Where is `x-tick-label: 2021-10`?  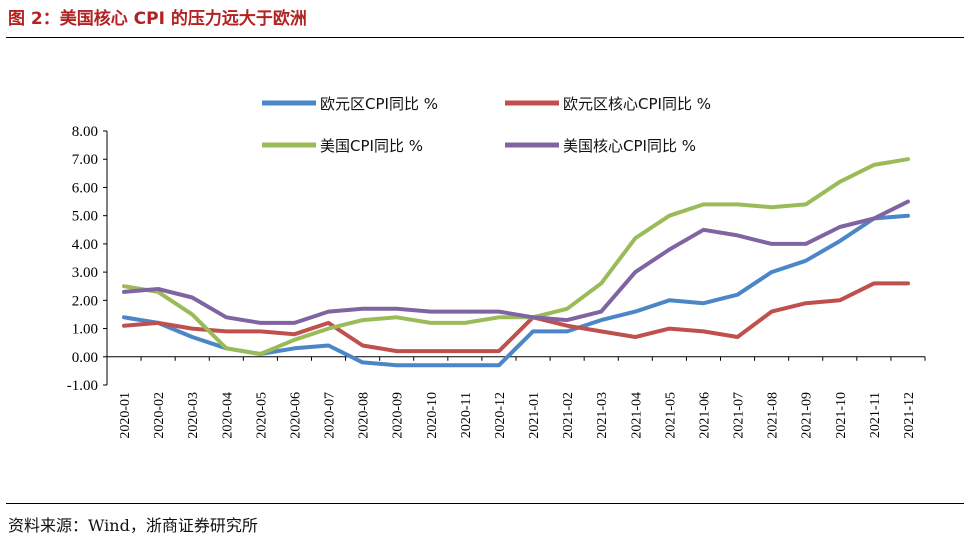 x-tick-label: 2021-10 is located at coordinates (841, 415).